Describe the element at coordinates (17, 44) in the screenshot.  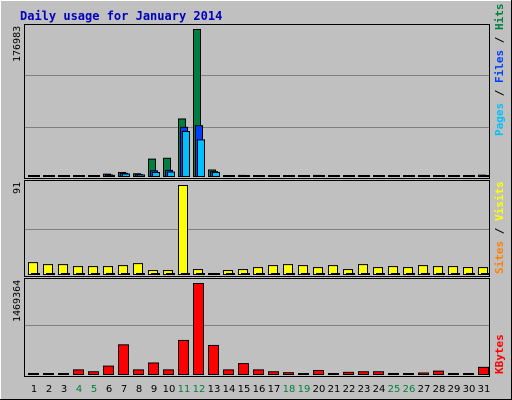
I see `y-max-label-top: 176983` at that location.